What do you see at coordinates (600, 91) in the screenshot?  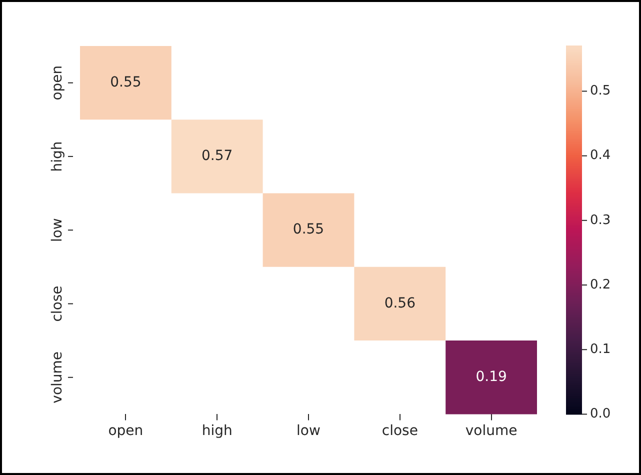 I see `color-bar-label: 0.5` at bounding box center [600, 91].